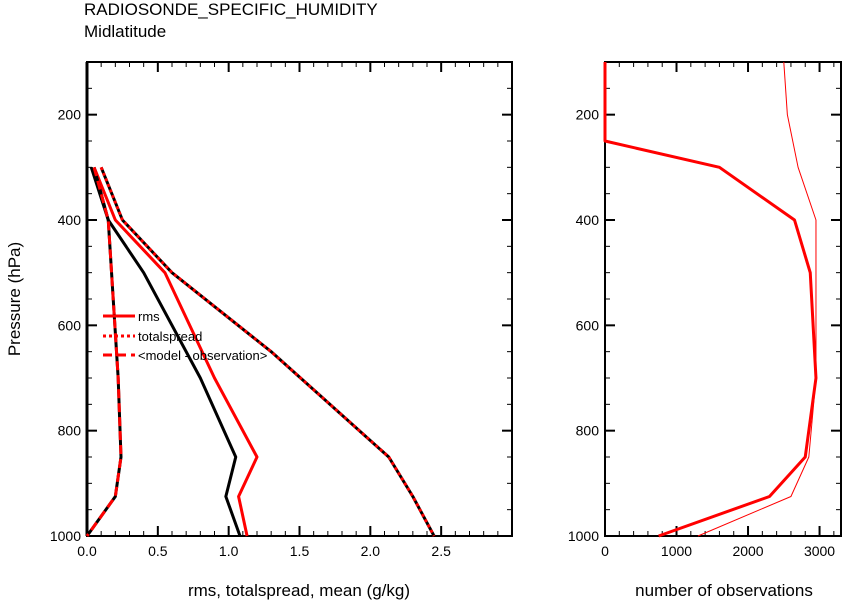 The width and height of the screenshot is (856, 600). Describe the element at coordinates (14, 299) in the screenshot. I see `left-y-axis-label: Pressure (hPa)` at that location.